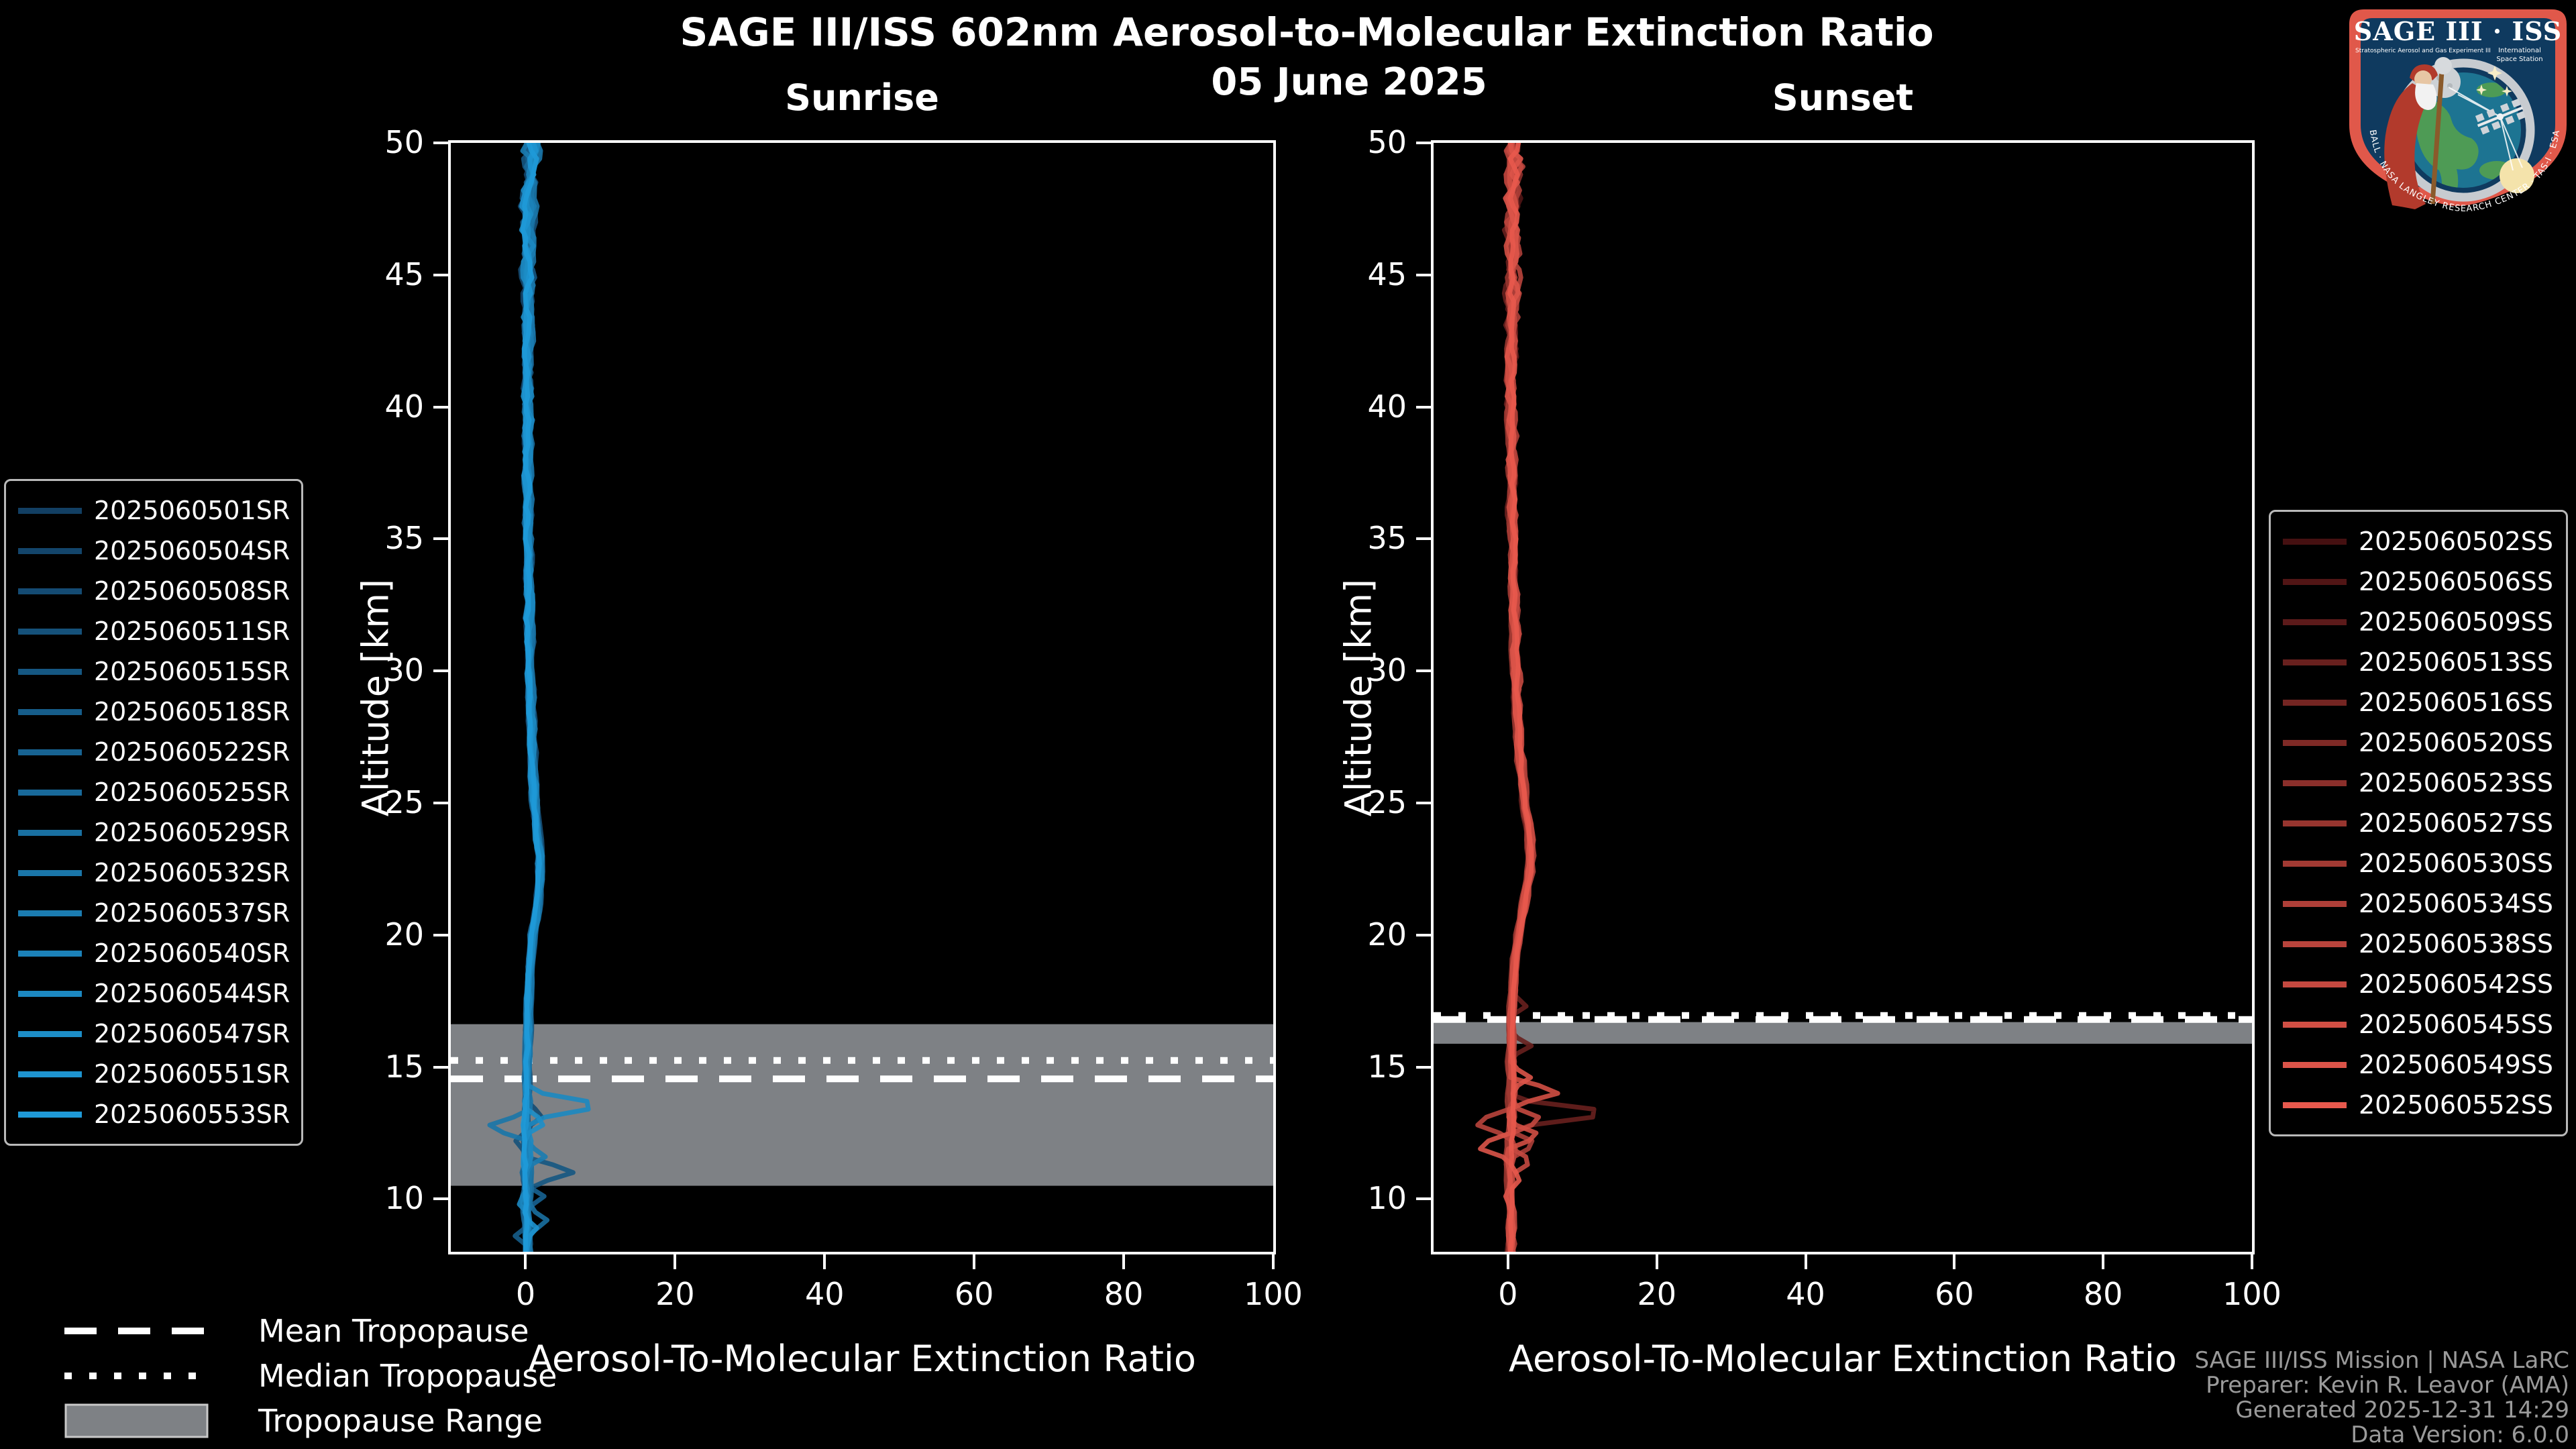 Image resolution: width=2576 pixels, height=1449 pixels. I want to click on logo-subtitle-right-1: International, so click(2519, 50).